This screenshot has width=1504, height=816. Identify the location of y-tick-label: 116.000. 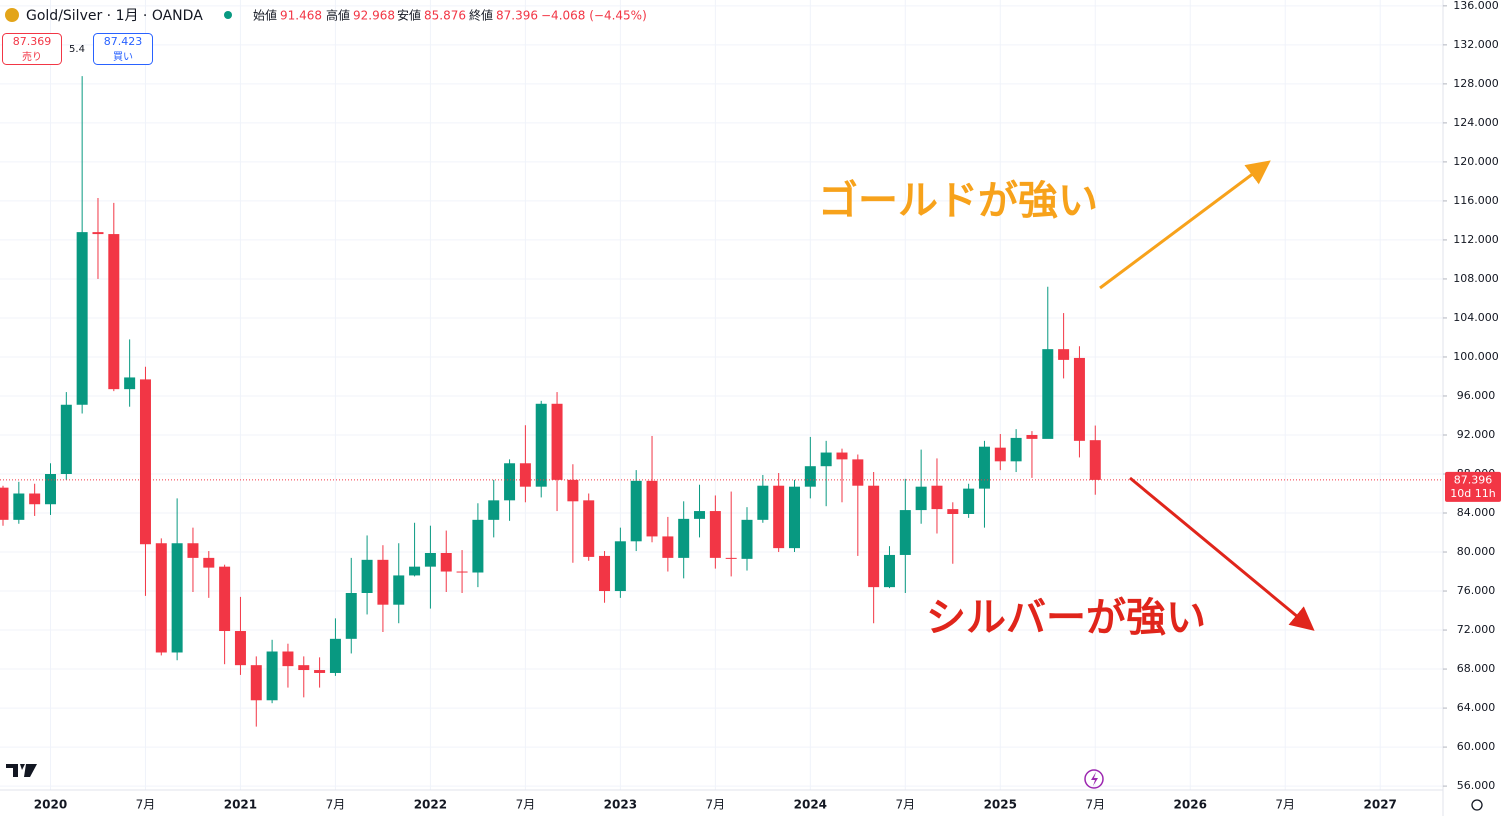
(1476, 200).